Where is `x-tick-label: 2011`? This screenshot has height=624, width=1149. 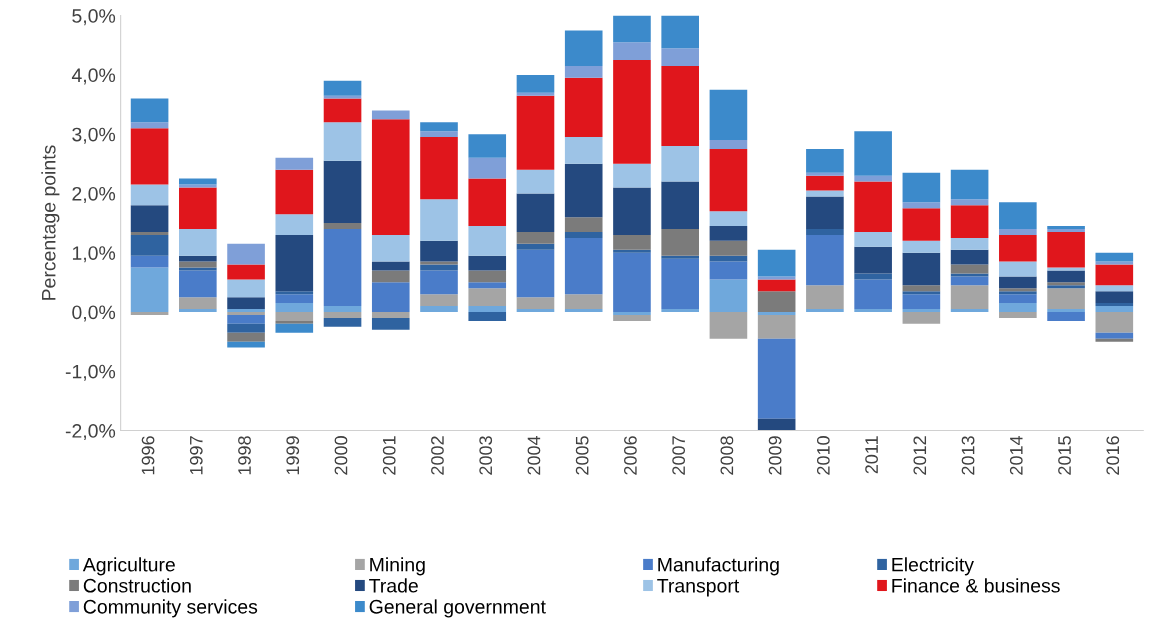 x-tick-label: 2011 is located at coordinates (871, 455).